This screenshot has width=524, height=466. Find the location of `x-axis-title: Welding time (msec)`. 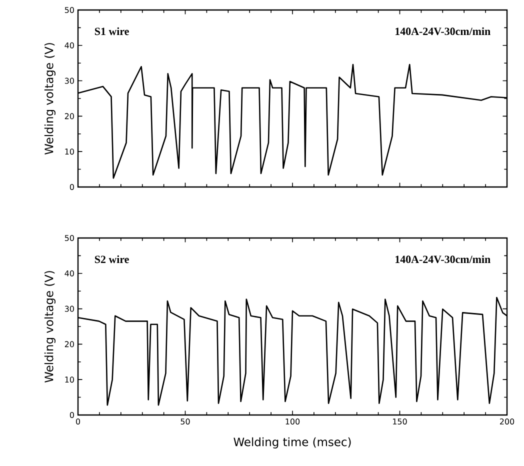

x-axis-title: Welding time (msec) is located at coordinates (292, 442).